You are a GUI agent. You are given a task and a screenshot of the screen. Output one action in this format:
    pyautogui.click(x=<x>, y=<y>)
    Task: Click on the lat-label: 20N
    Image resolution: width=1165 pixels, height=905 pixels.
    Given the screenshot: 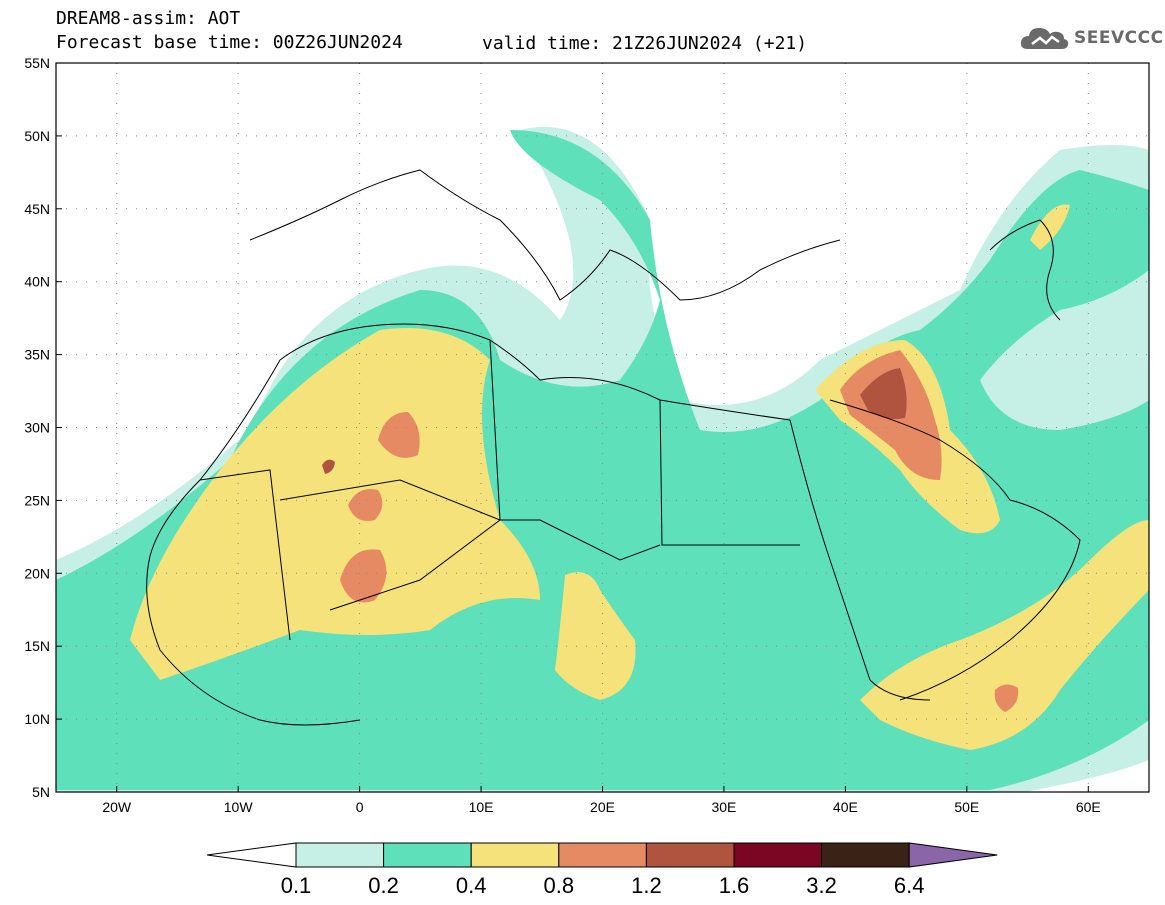 What is the action you would take?
    pyautogui.click(x=37, y=573)
    